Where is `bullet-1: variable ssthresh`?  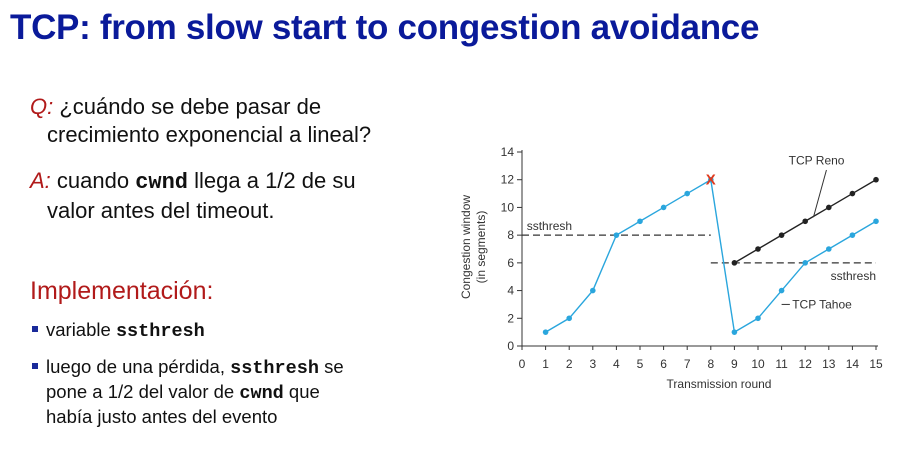
bullet-1: variable ssthresh is located at coordinates (118, 330).